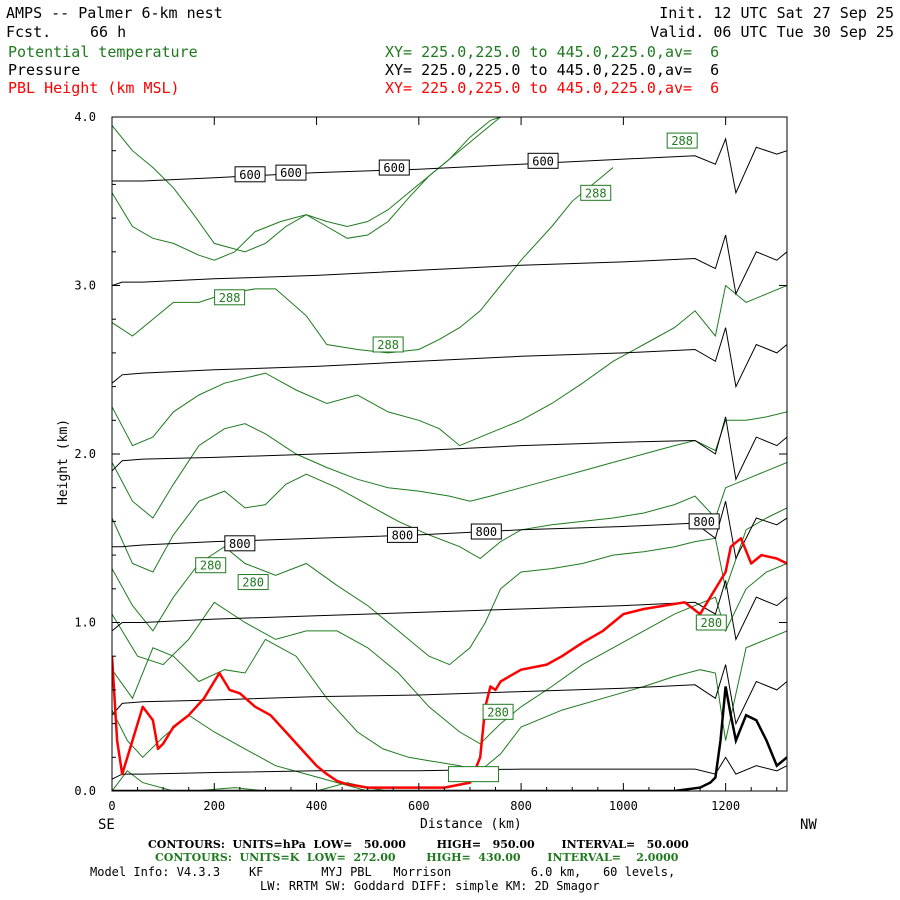 Image resolution: width=900 pixels, height=900 pixels. Describe the element at coordinates (317, 806) in the screenshot. I see `x-tick-label: 400` at that location.